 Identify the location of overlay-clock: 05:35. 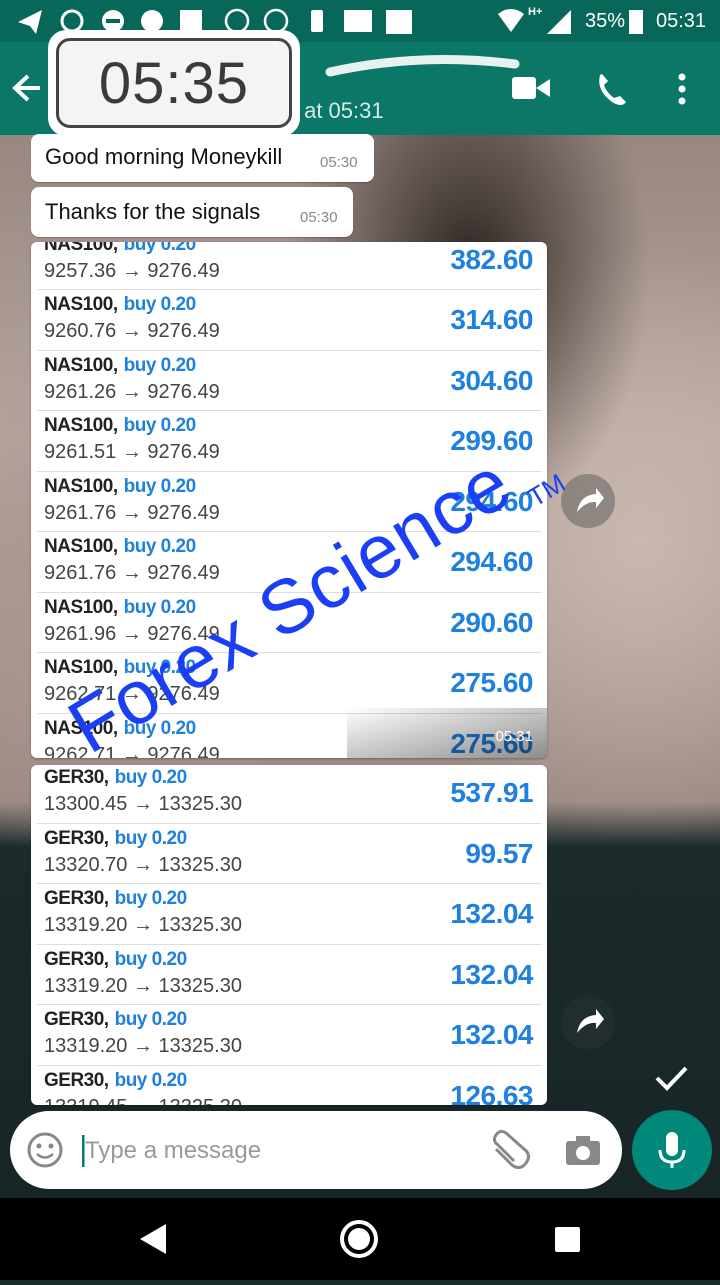
(174, 83).